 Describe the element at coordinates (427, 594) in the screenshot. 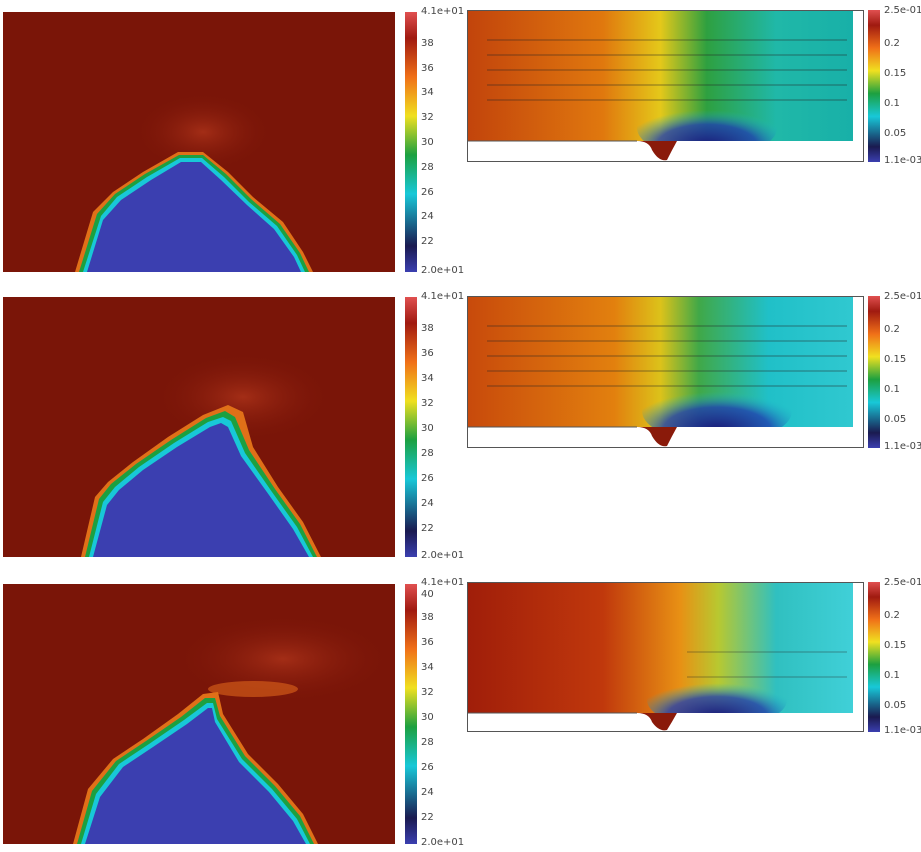

I see `temperature-extra-tick-3: 40` at that location.